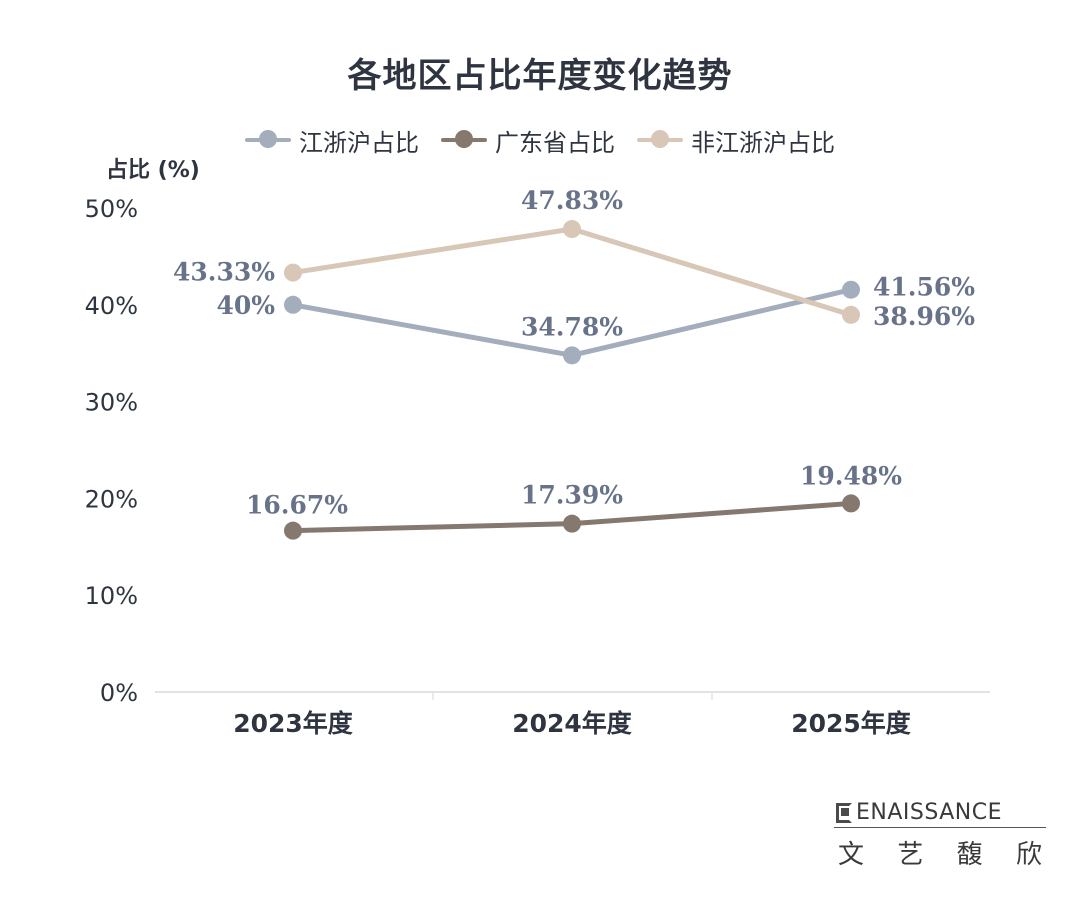  I want to click on data-label-gd: 16.67%, so click(297, 505).